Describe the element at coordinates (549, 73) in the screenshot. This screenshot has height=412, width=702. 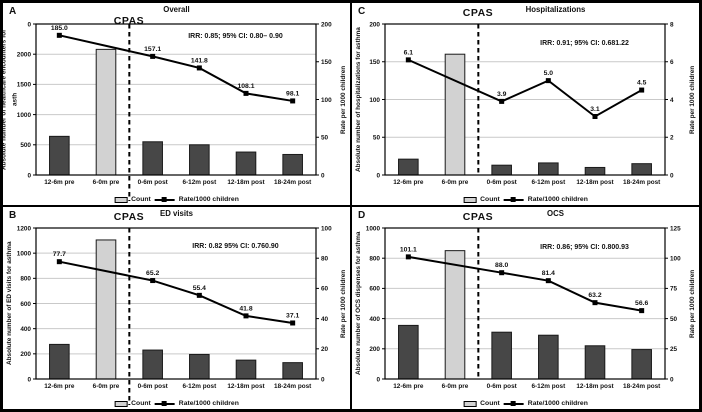
I see `rate-data-label: 5.0` at that location.